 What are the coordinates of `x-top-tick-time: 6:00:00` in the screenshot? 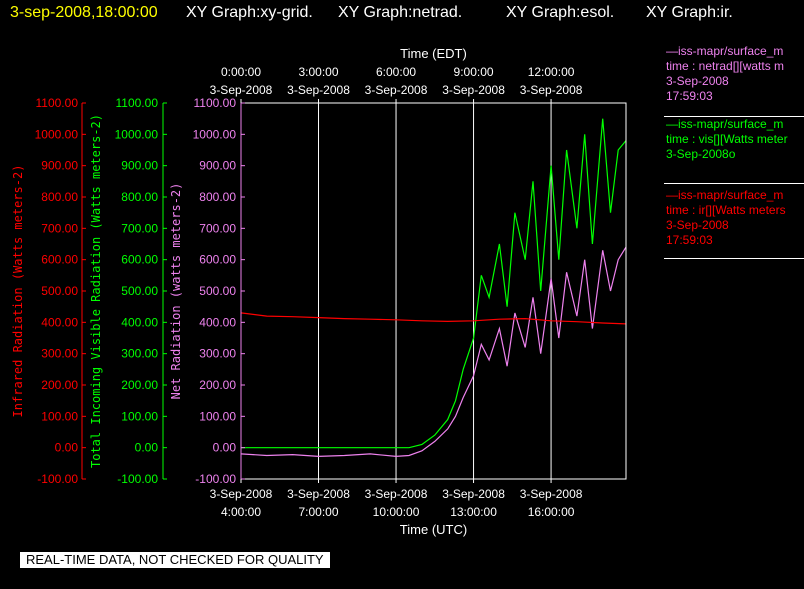 It's located at (396, 72).